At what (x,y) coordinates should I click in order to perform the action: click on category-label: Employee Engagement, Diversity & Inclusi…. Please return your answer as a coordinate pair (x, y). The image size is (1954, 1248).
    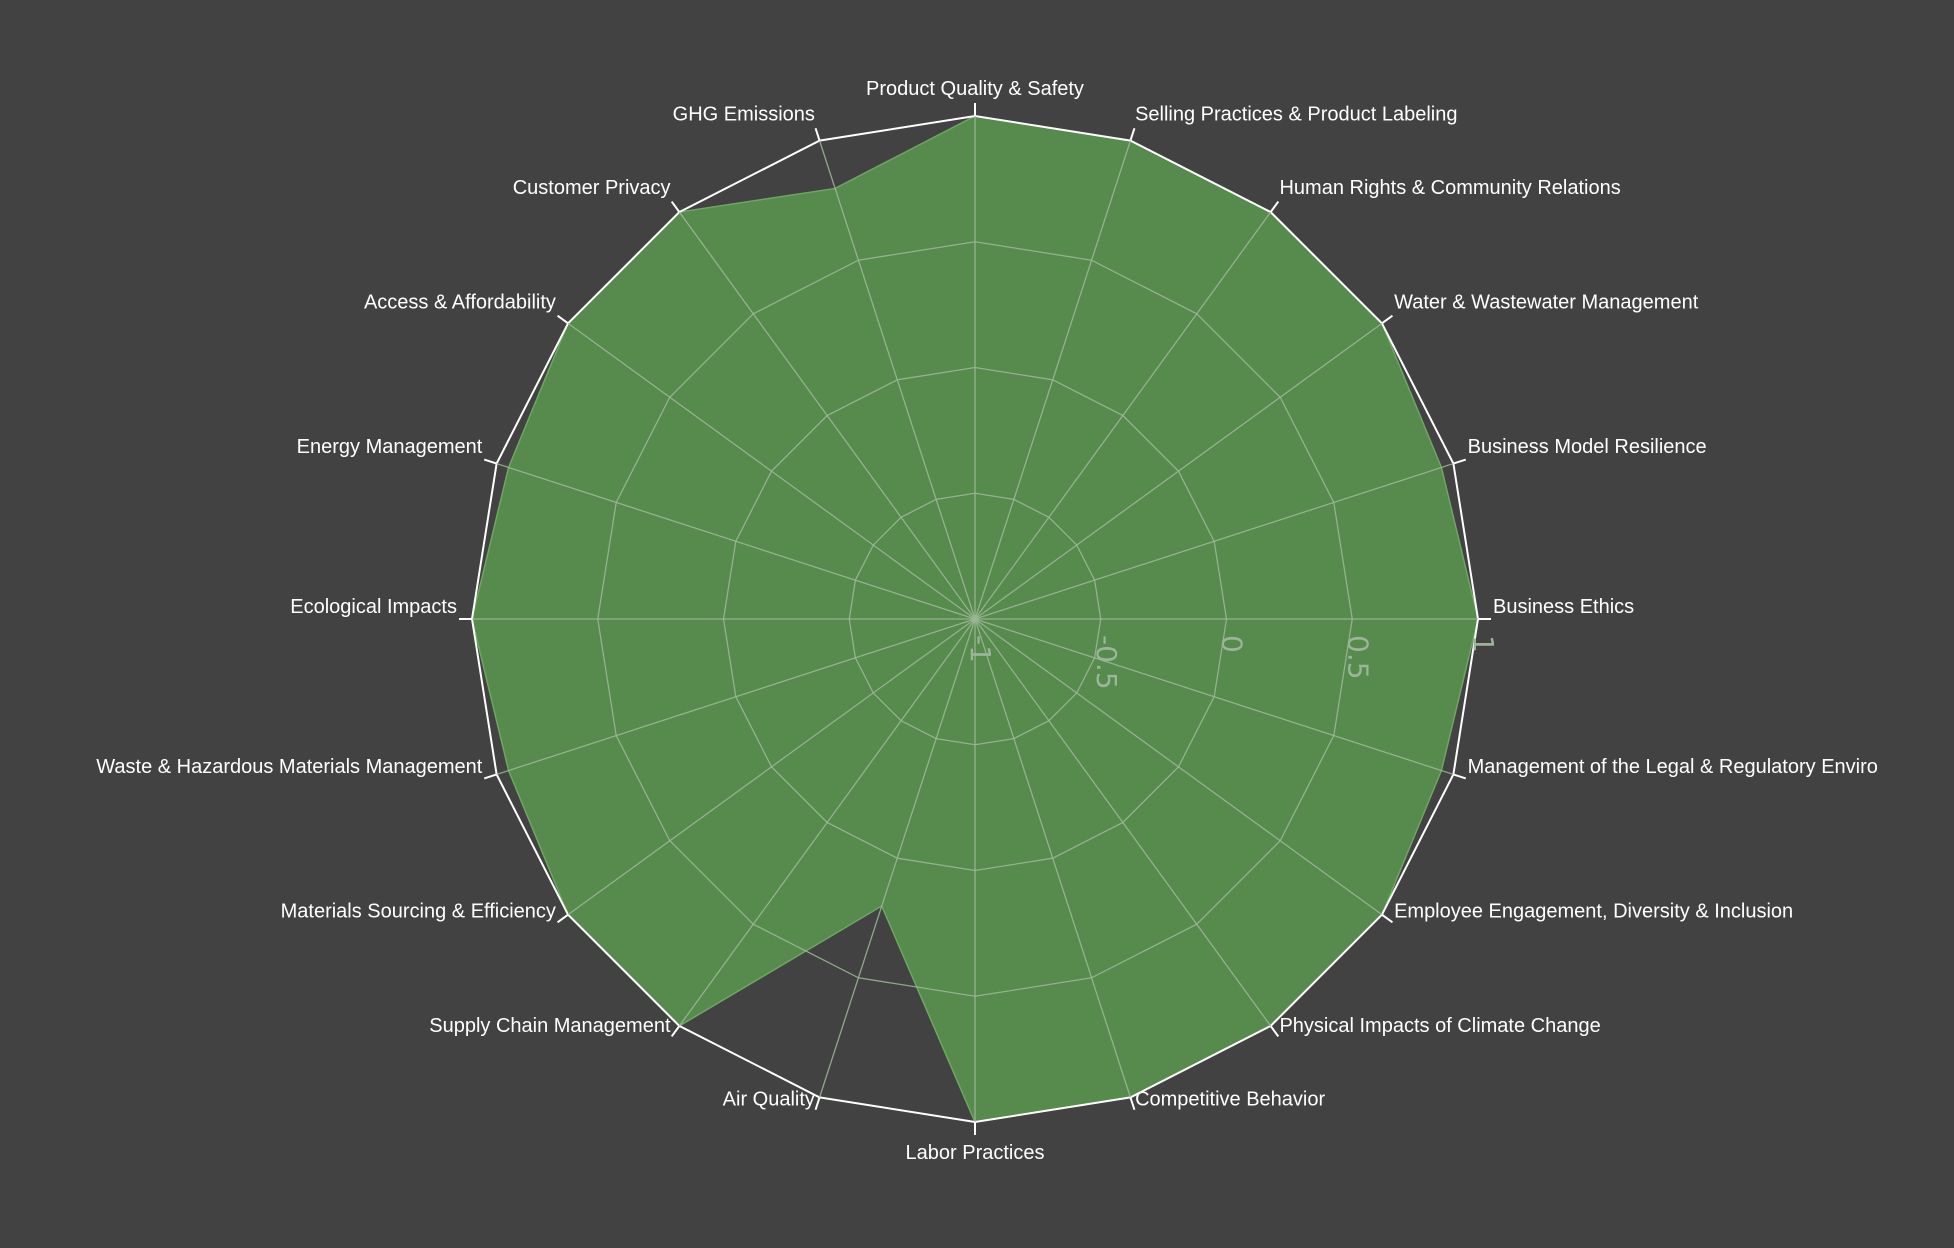
    Looking at the image, I should click on (1593, 911).